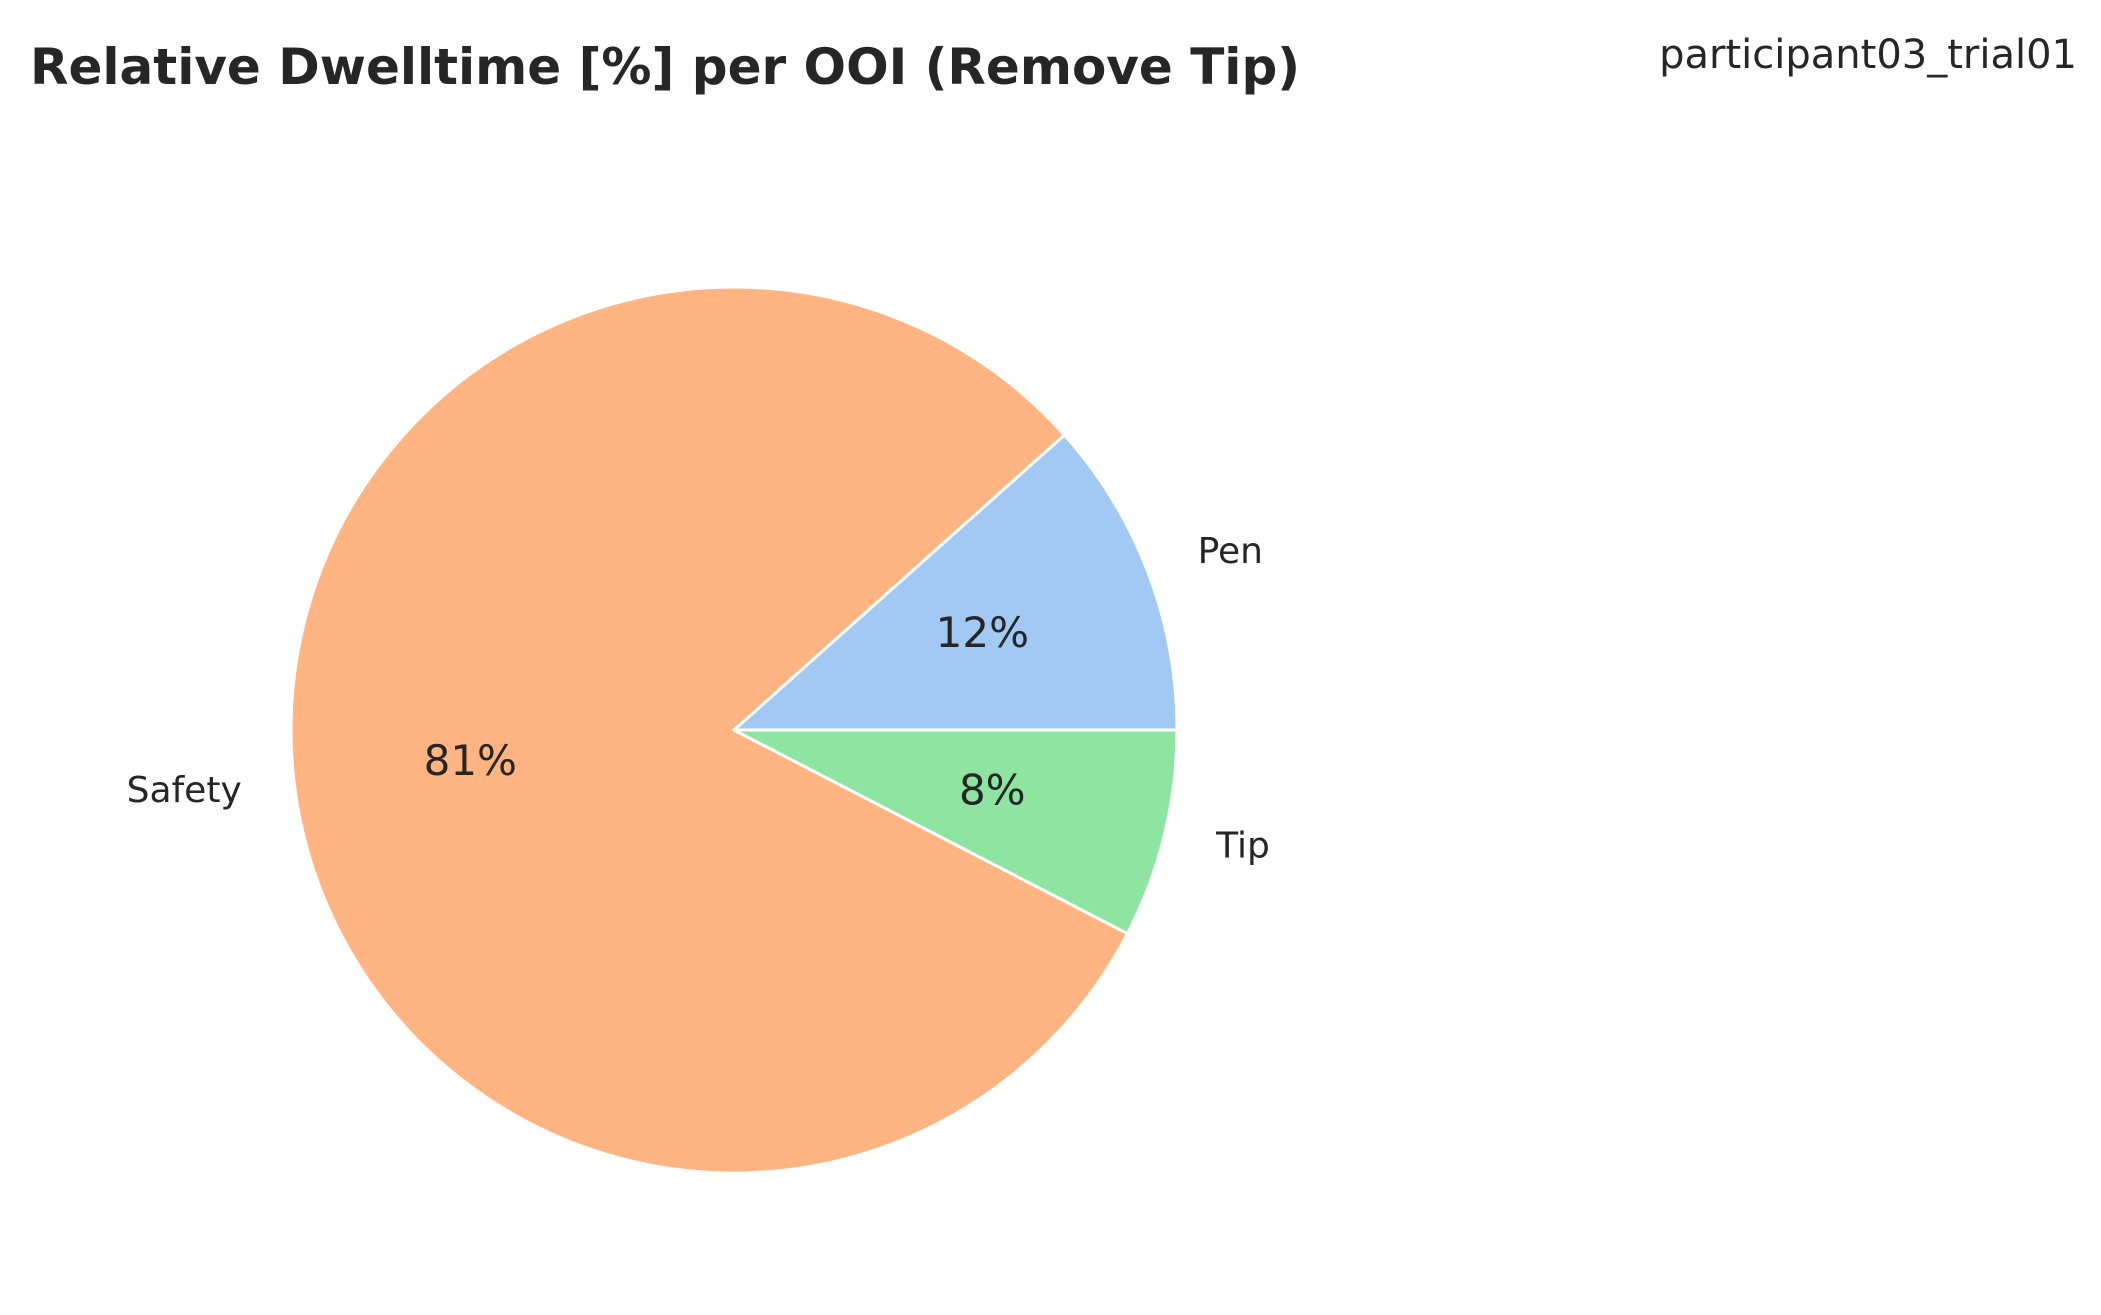 Image resolution: width=2101 pixels, height=1315 pixels. What do you see at coordinates (1868, 55) in the screenshot?
I see `chart-subtitle: participant03_trial01` at bounding box center [1868, 55].